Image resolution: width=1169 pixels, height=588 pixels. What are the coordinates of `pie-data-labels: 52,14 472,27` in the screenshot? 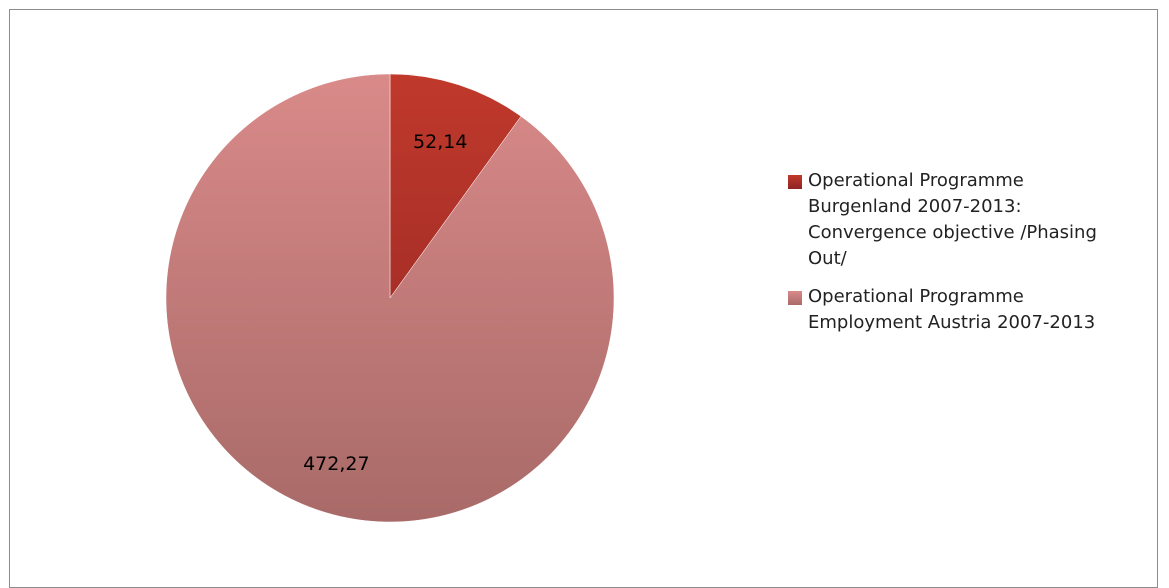 It's located at (385, 303).